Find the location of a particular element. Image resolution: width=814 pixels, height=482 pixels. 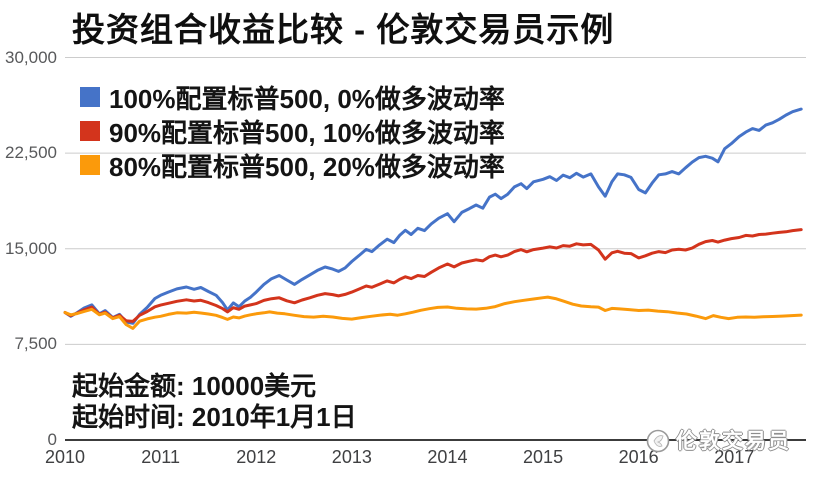

chart-title: 投资组合收益比较 - 伦敦交易员示例 is located at coordinates (343, 29).